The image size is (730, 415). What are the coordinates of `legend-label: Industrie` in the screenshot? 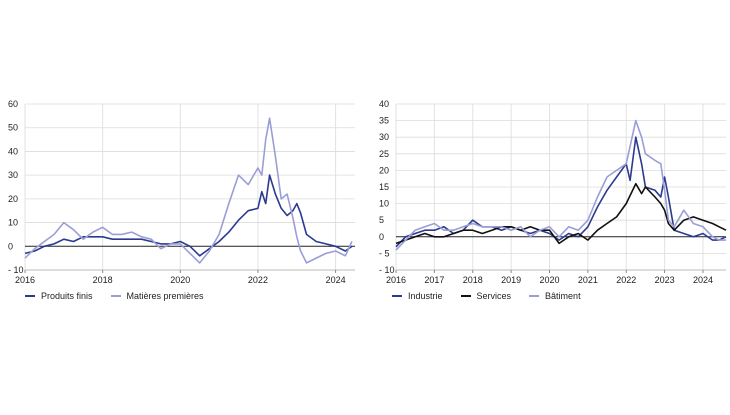 It's located at (425, 296).